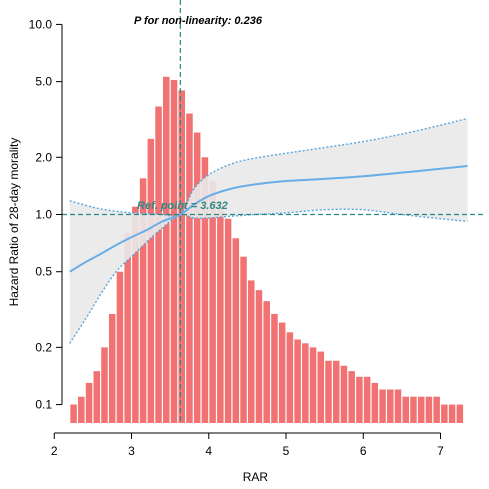 The height and width of the screenshot is (489, 489). Describe the element at coordinates (54, 451) in the screenshot. I see `x-tick-label: 2` at that location.